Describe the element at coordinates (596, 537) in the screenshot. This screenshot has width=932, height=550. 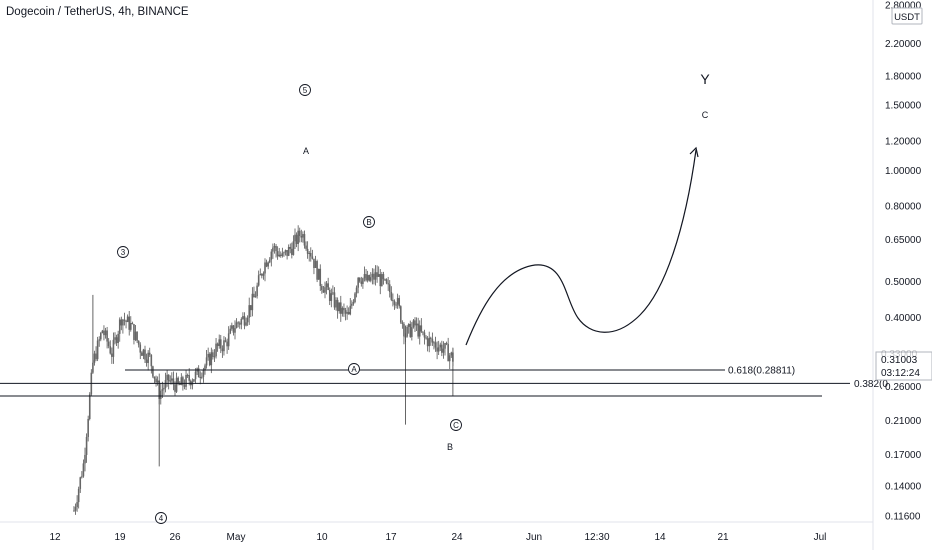
I see `time-tick-label: 12:30` at that location.